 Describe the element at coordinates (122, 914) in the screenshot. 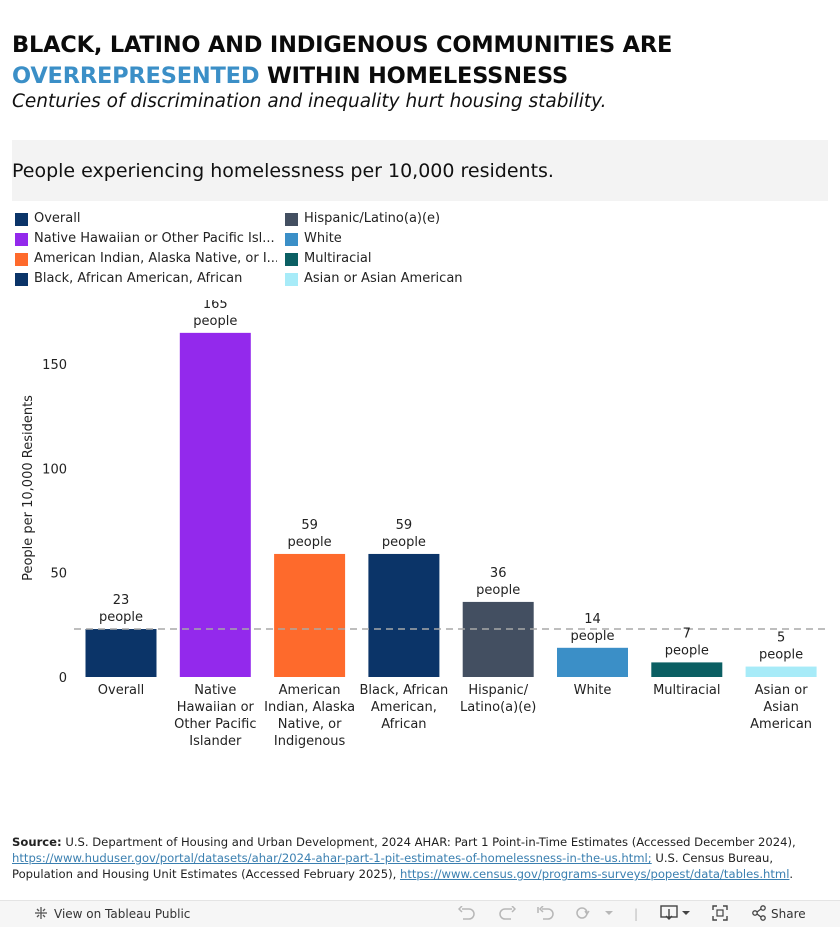

I see `view-on-tableau-label: View on Tableau Public` at that location.